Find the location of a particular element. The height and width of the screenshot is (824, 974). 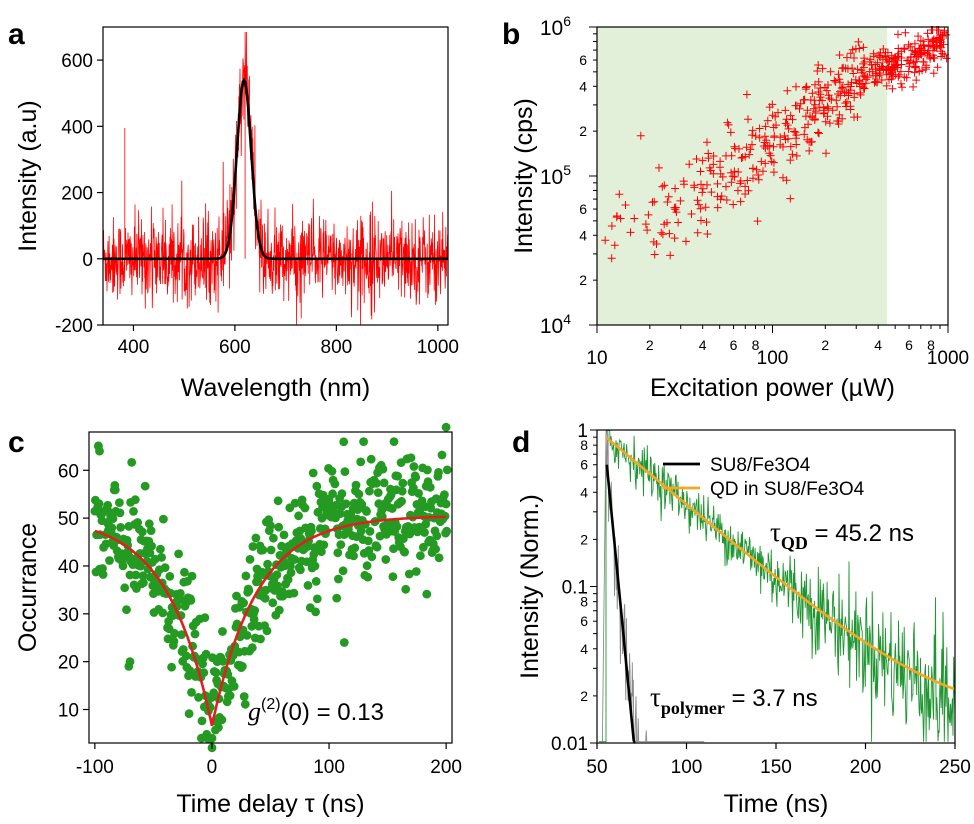

y-axis-label: Intensity (cps) is located at coordinates (524, 176).